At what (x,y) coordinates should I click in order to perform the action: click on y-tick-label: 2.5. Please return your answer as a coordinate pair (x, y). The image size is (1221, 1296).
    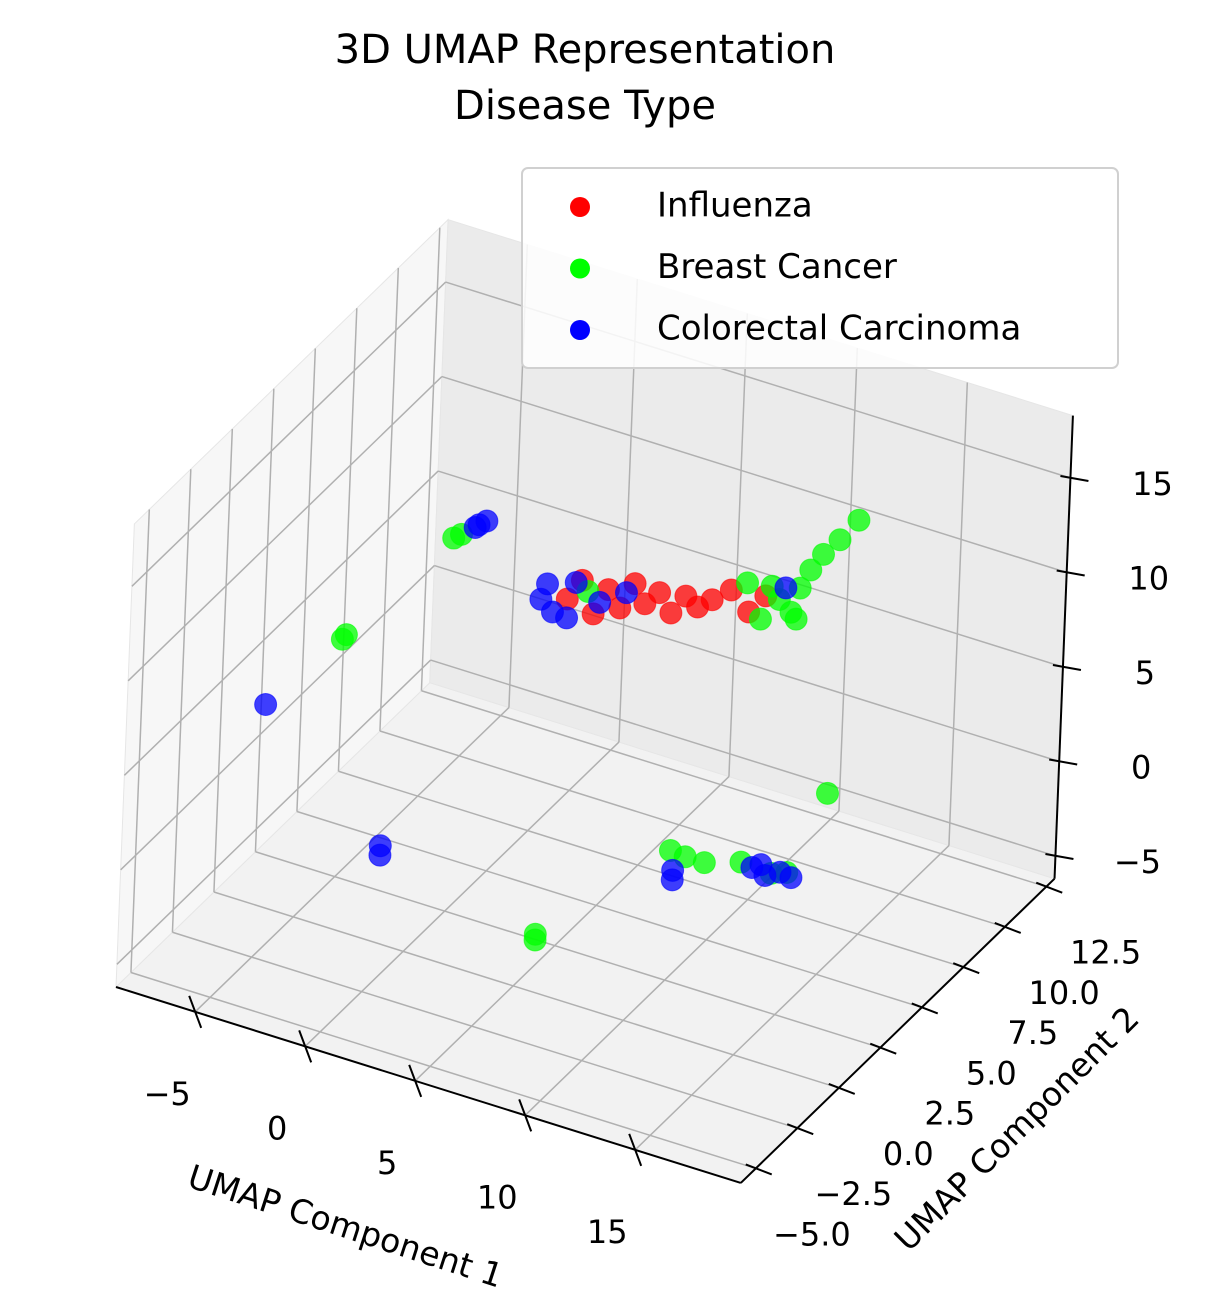
    Looking at the image, I should click on (949, 1114).